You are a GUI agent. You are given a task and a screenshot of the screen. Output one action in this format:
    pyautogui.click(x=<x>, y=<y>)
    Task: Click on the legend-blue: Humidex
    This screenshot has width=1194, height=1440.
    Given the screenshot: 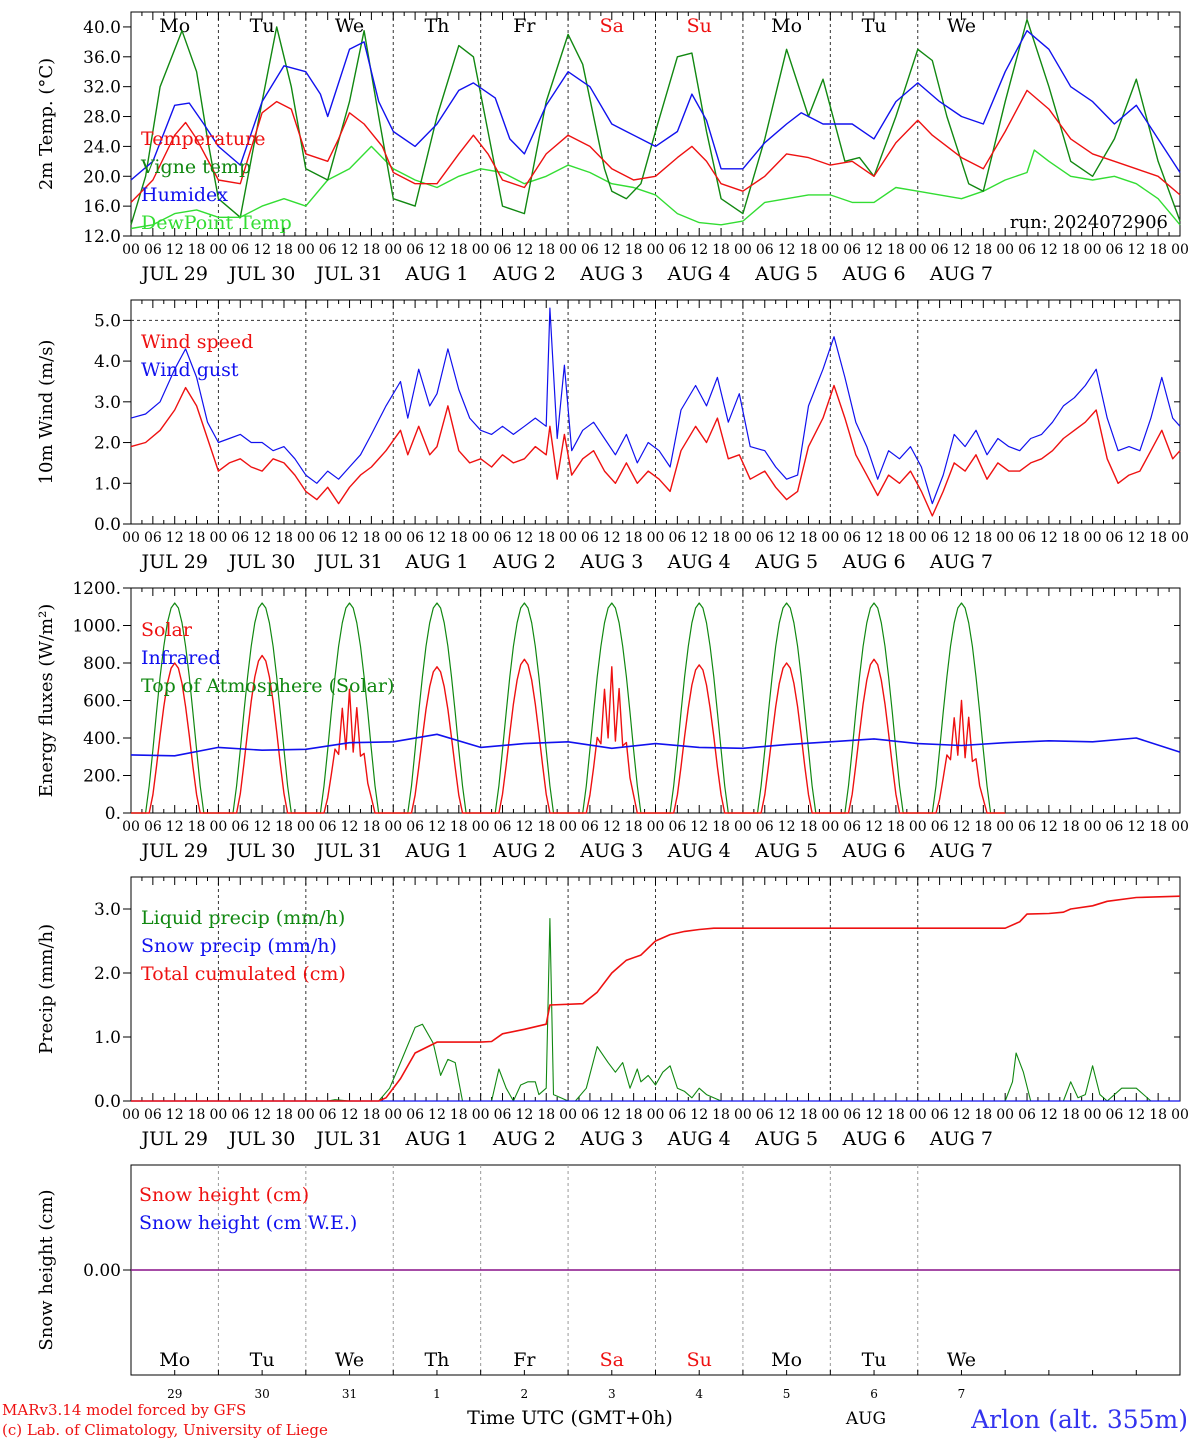 What is the action you would take?
    pyautogui.click(x=184, y=195)
    